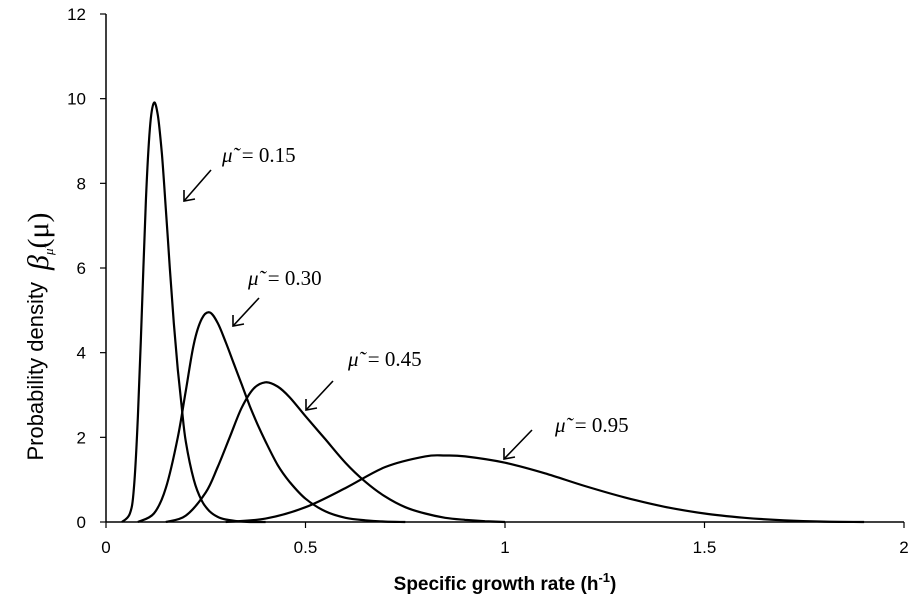  Describe the element at coordinates (591, 425) in the screenshot. I see `annotation-series-4: μ̃ = 0.95` at that location.